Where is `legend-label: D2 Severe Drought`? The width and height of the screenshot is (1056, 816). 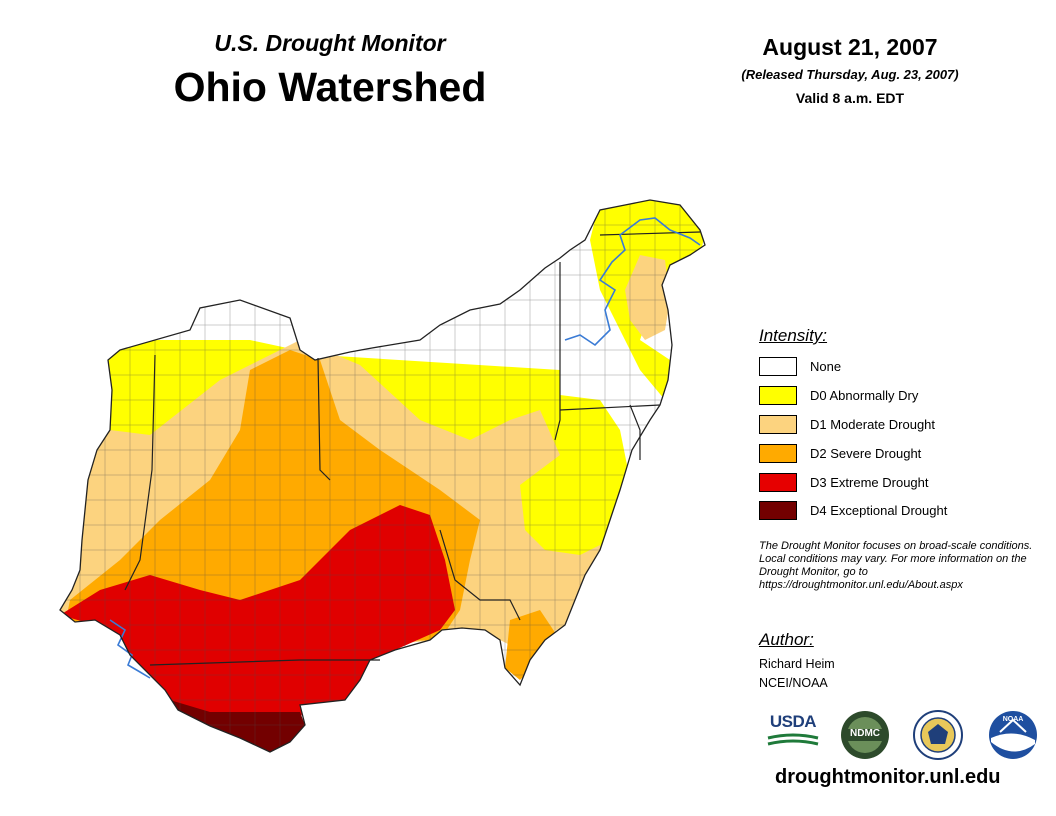
legend-label: D2 Severe Drought is located at coordinates (866, 453).